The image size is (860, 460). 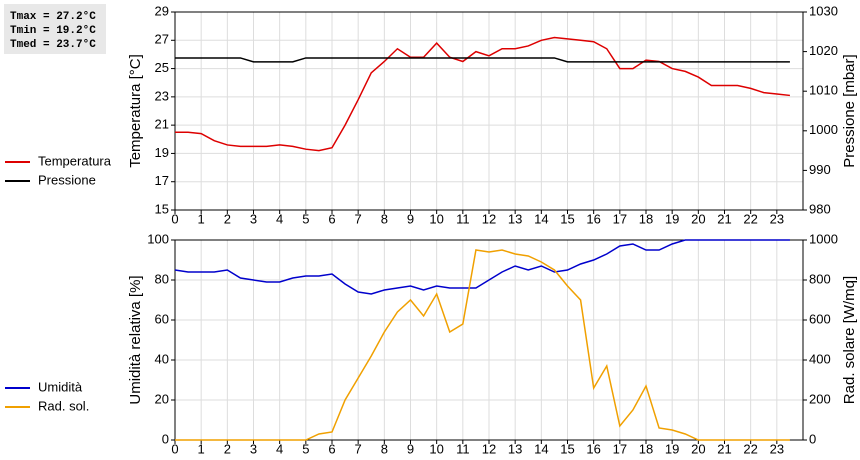 I want to click on y-tick-label: 60, so click(x=162, y=318).